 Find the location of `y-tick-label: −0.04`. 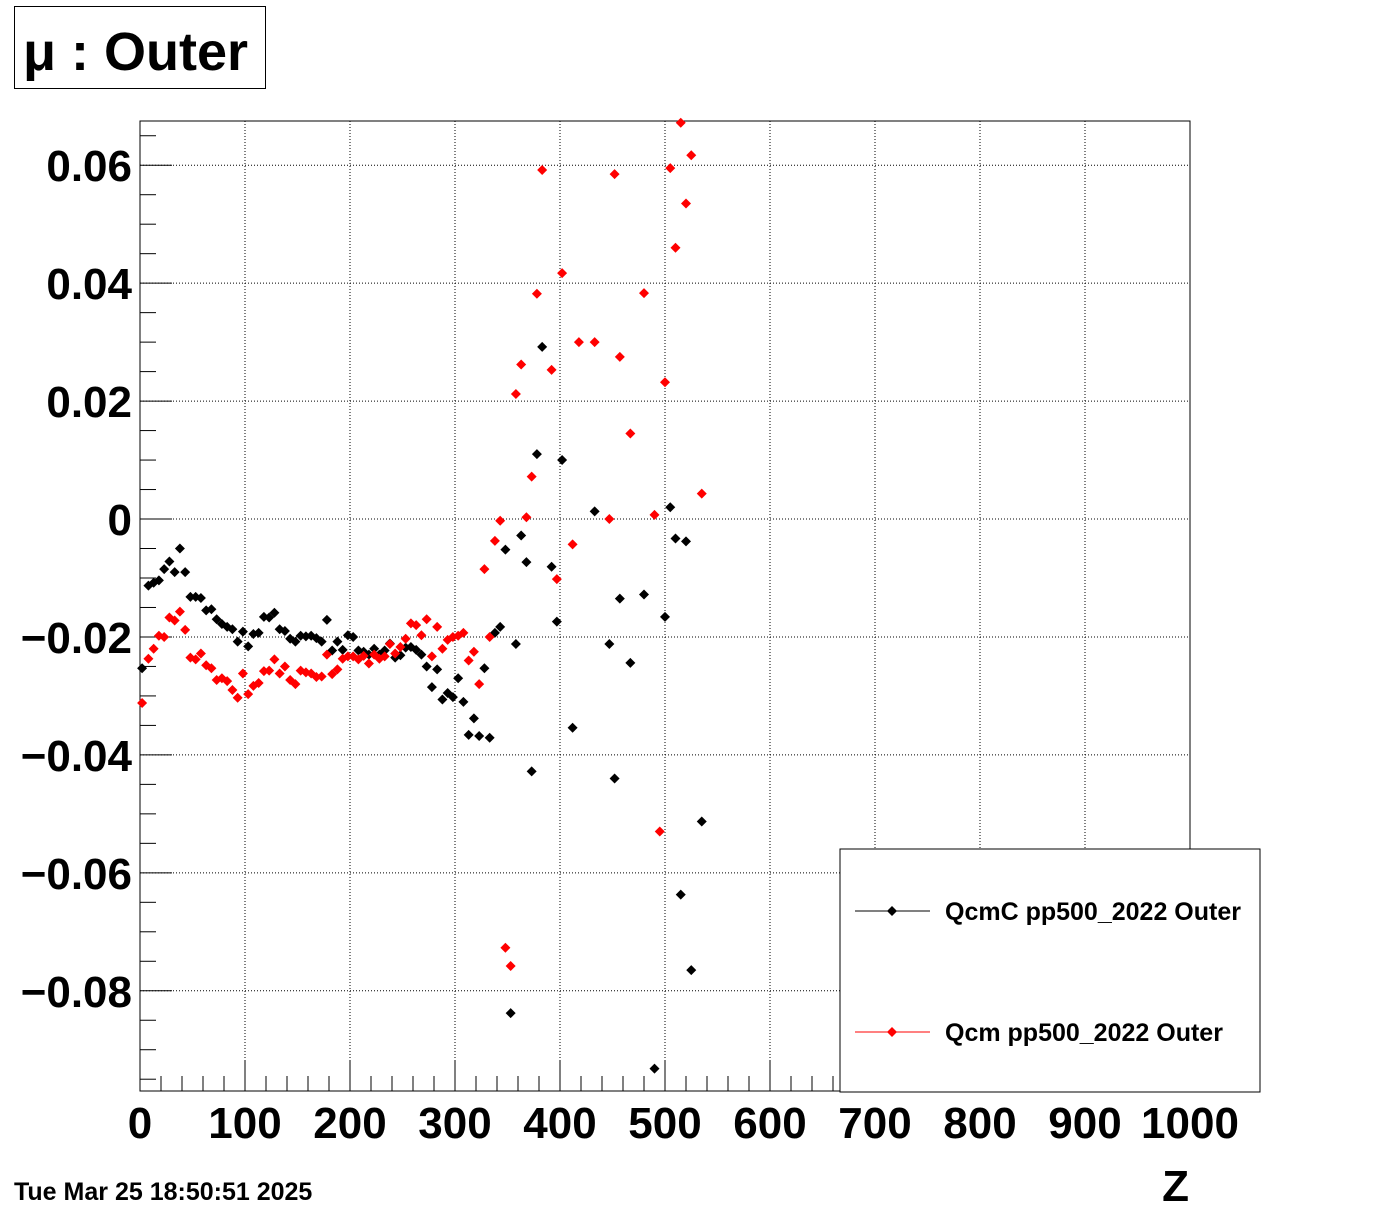

y-tick-label: −0.04 is located at coordinates (77, 756).